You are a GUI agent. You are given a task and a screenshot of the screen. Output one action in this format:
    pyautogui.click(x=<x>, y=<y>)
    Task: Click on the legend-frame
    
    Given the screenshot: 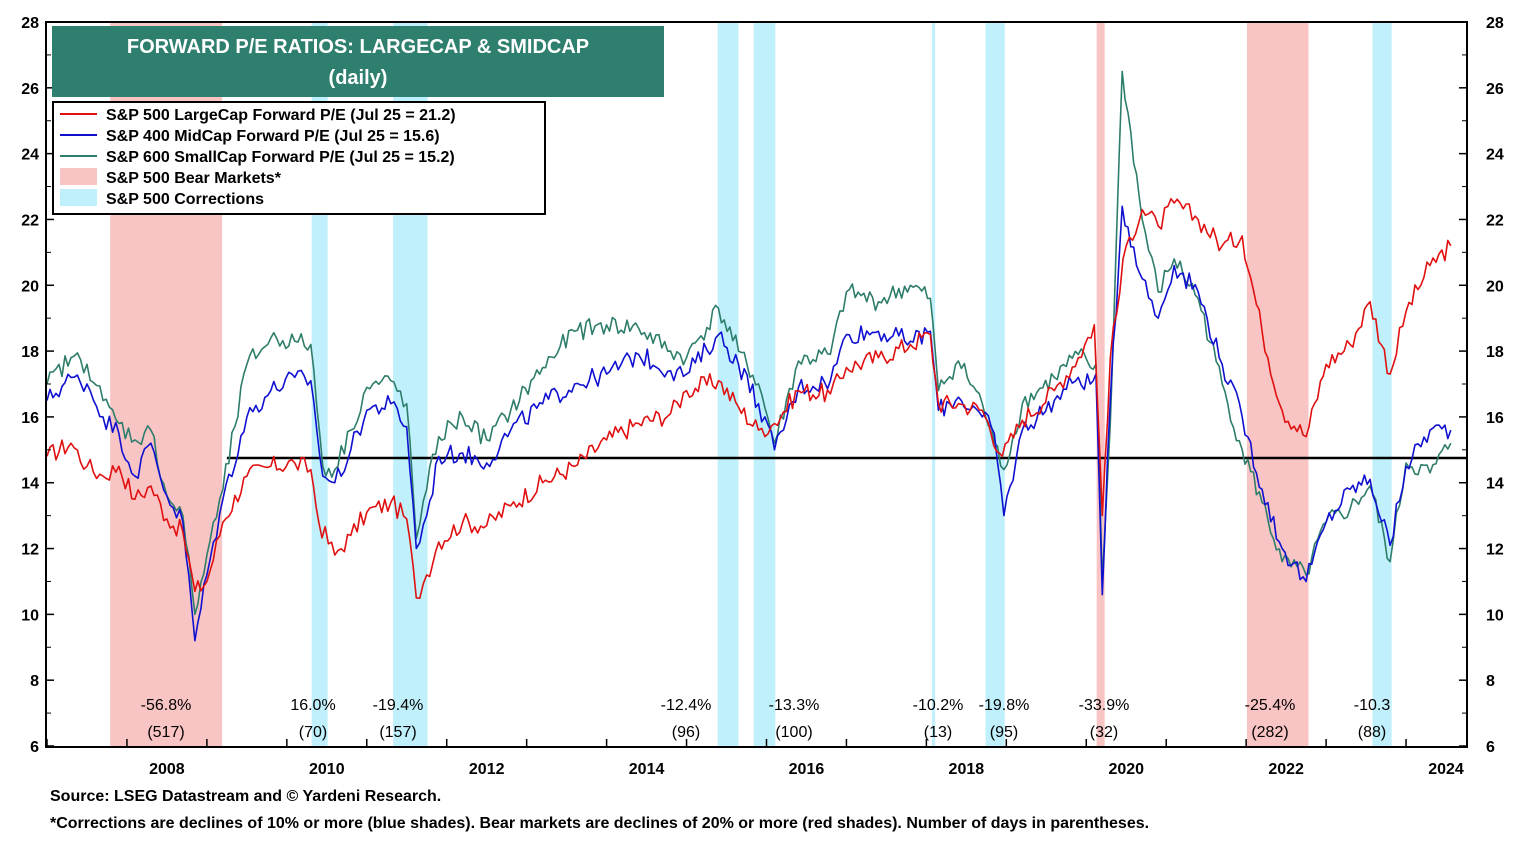 What is the action you would take?
    pyautogui.click(x=299, y=158)
    